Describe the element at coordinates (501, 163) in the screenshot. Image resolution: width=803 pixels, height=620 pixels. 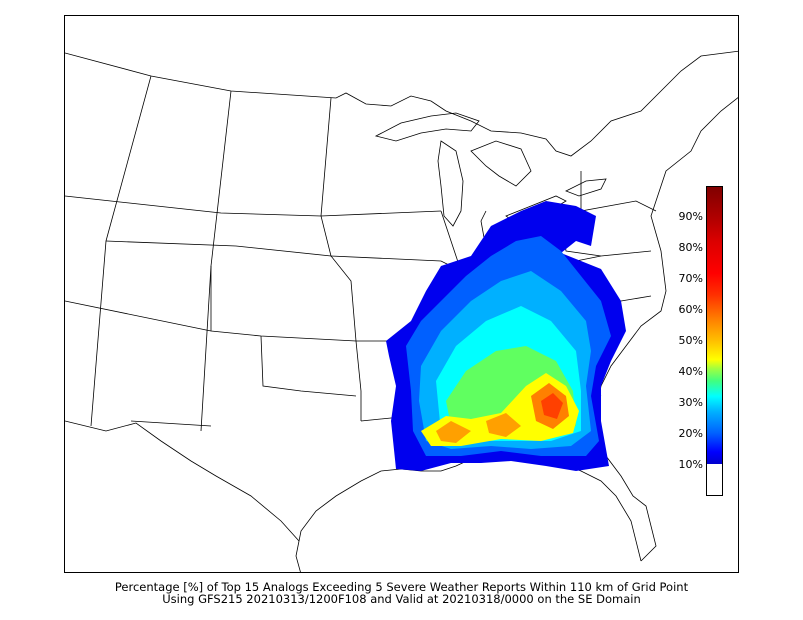
I see `lake-huron` at that location.